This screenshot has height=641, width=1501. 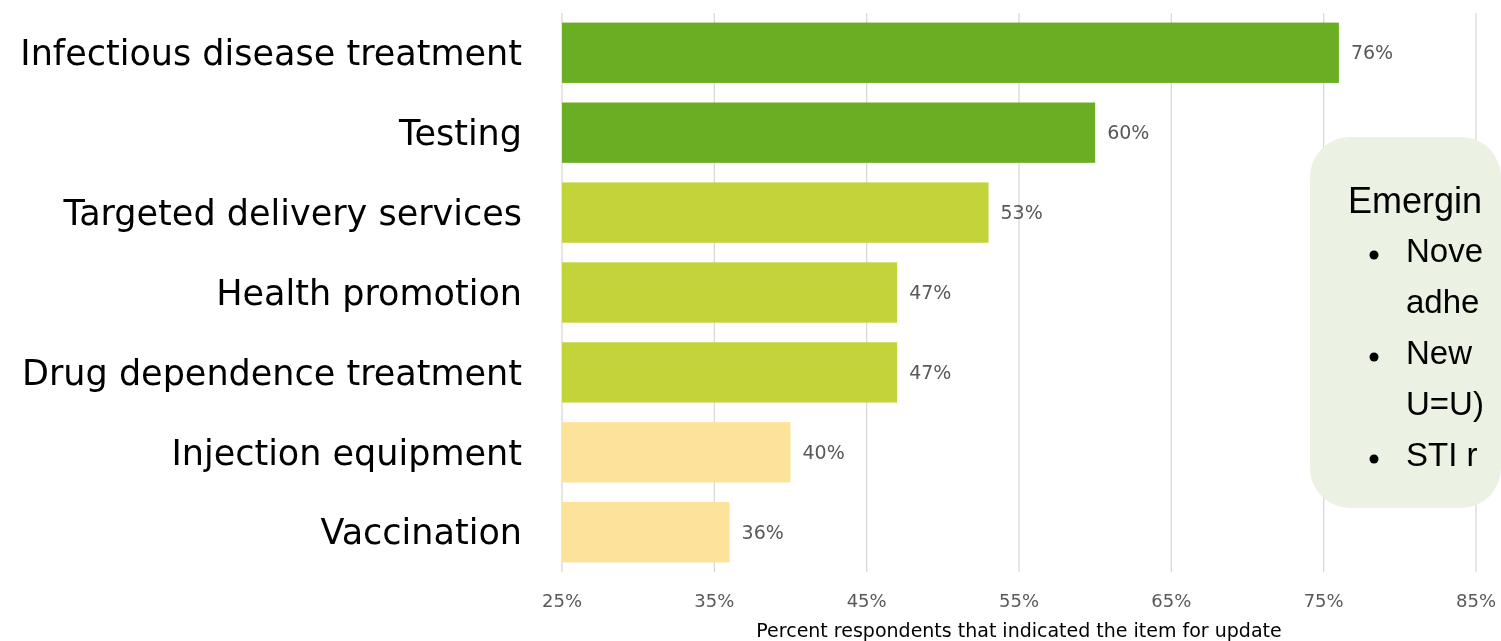 What do you see at coordinates (292, 212) in the screenshot?
I see `y-tick-label: Targeted delivery services` at bounding box center [292, 212].